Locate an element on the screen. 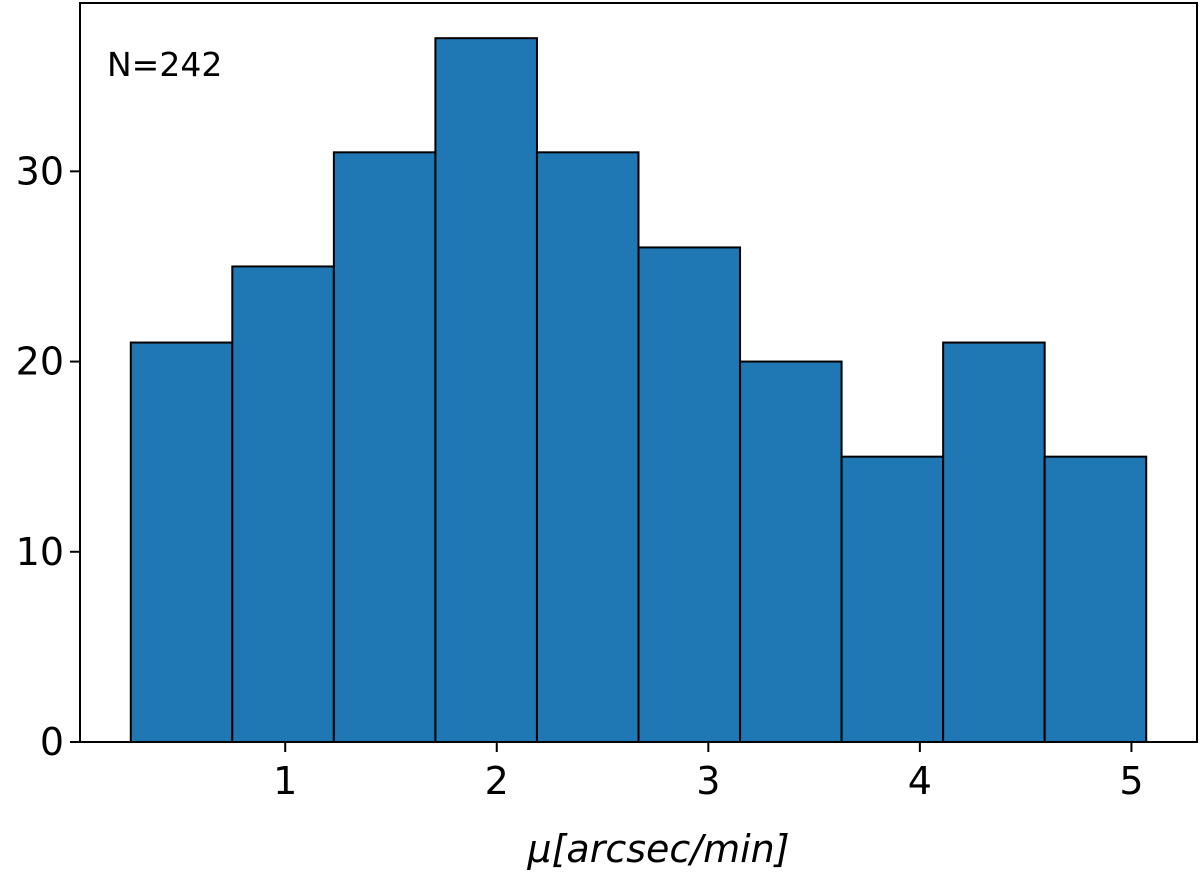  x-axis-label: μ[arcsec/min] is located at coordinates (657, 849).